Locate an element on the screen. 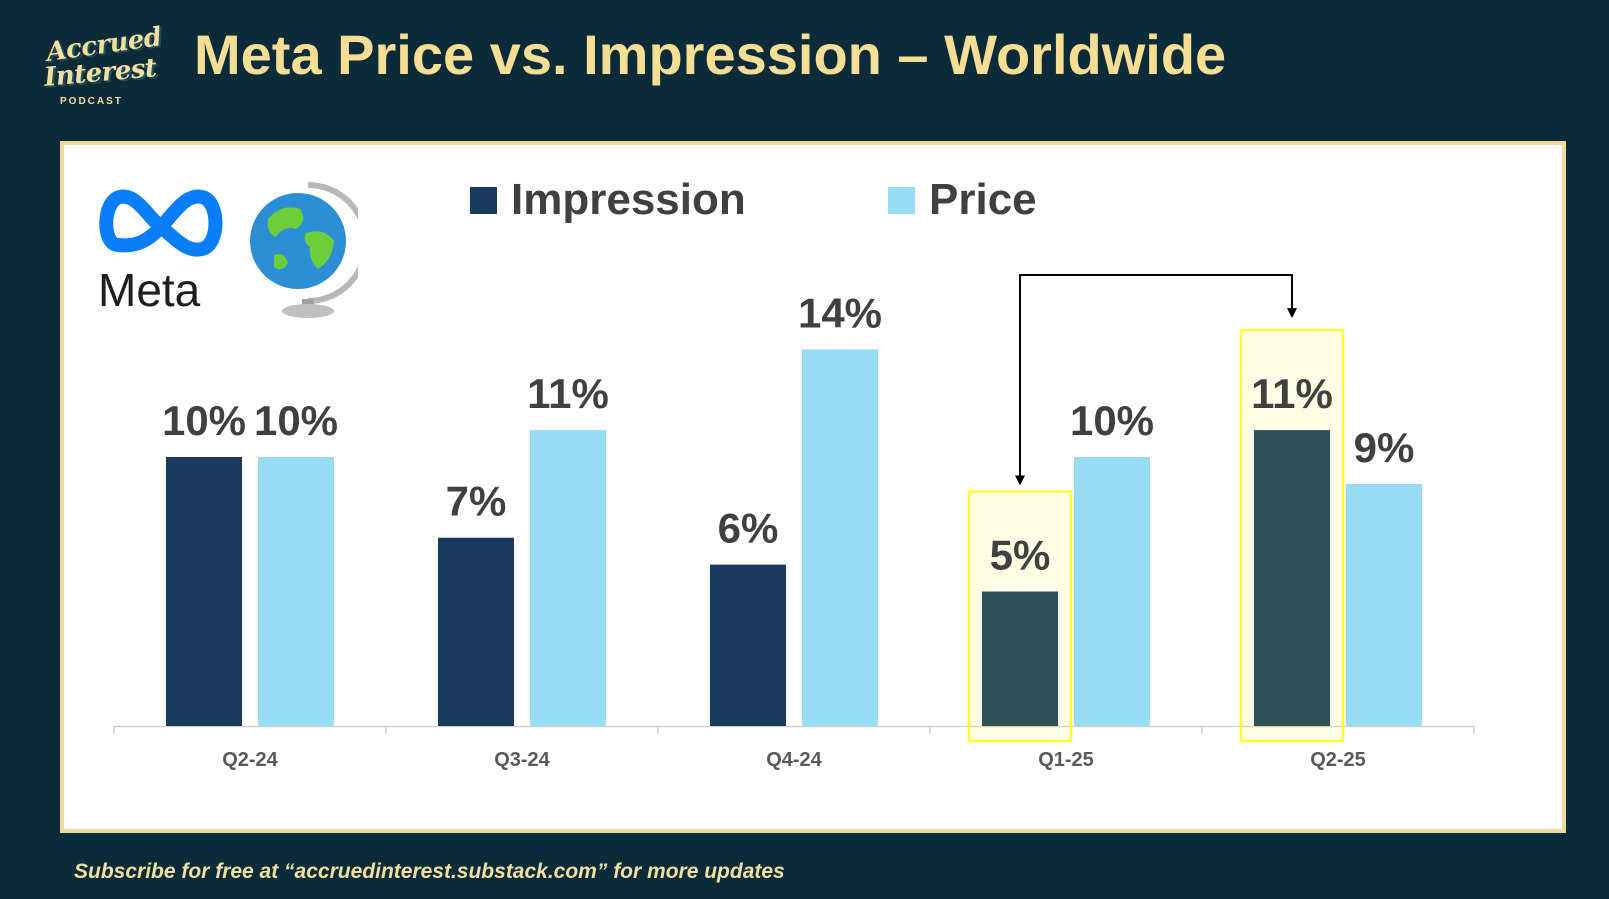 The image size is (1609, 899). legend-swatch-impression is located at coordinates (483, 200).